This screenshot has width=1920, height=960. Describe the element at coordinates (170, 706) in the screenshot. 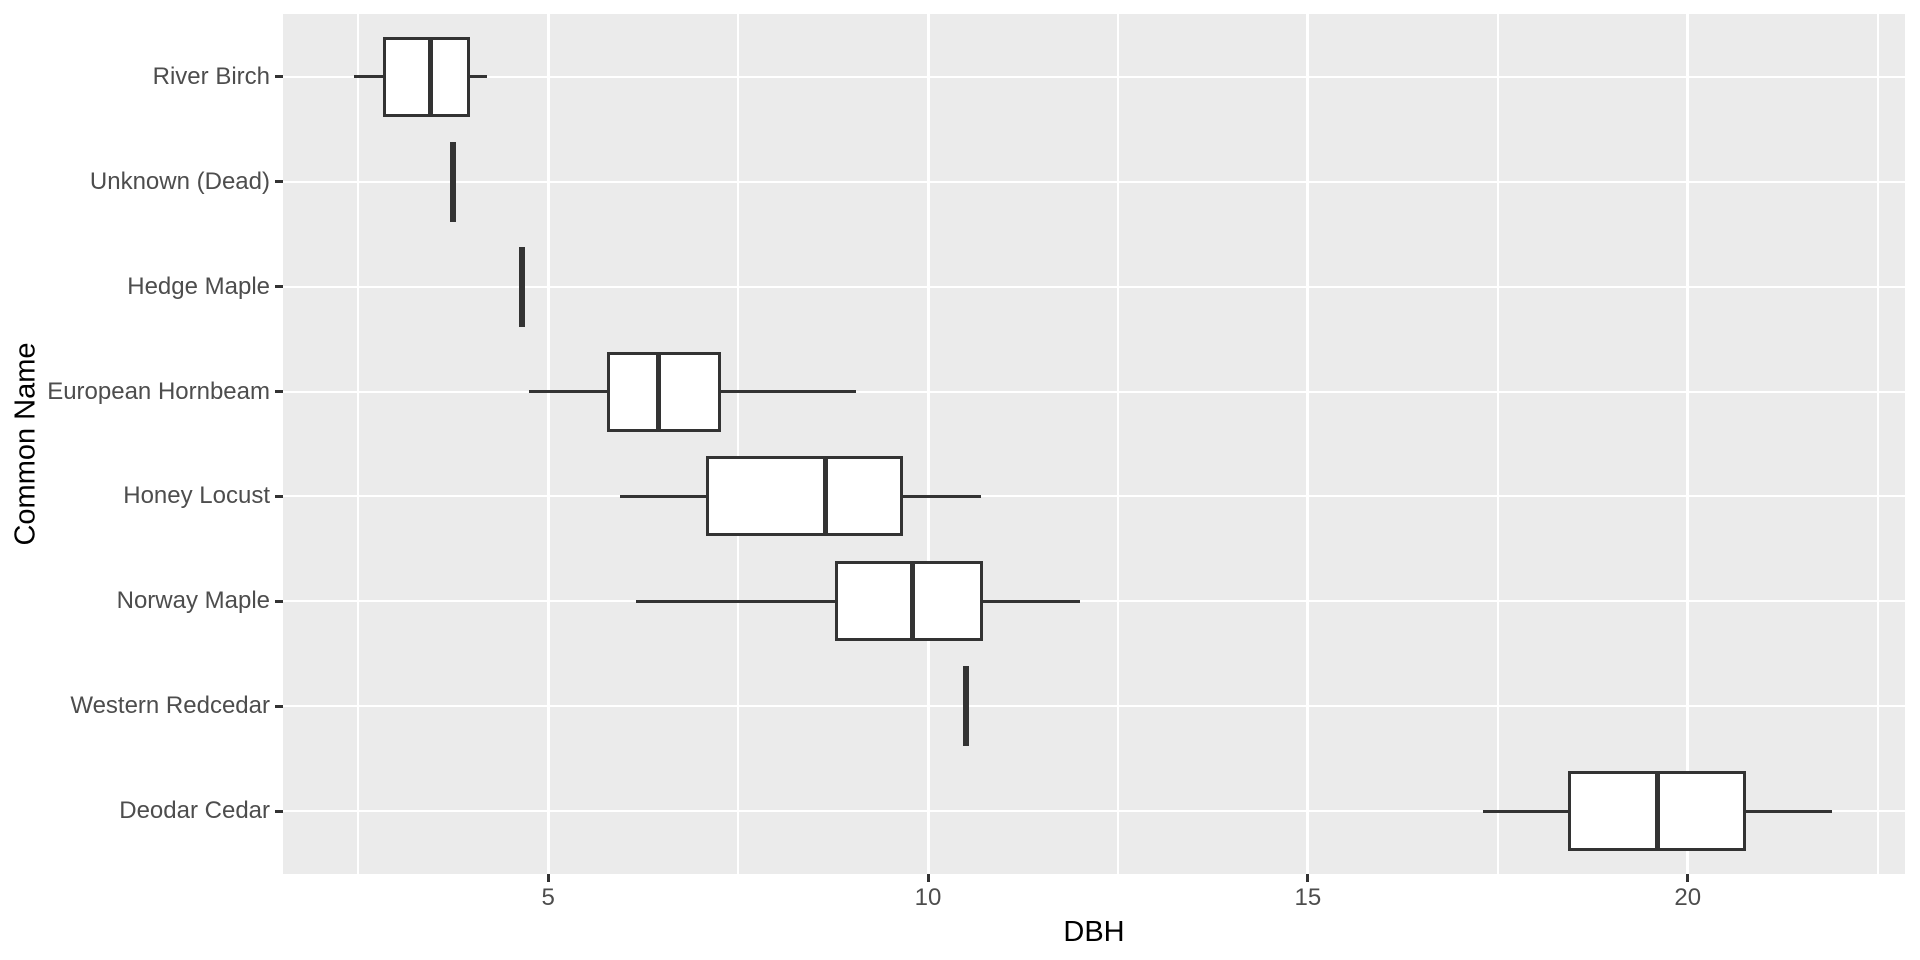

I see `y-axis-tick-label: Western Redcedar` at that location.